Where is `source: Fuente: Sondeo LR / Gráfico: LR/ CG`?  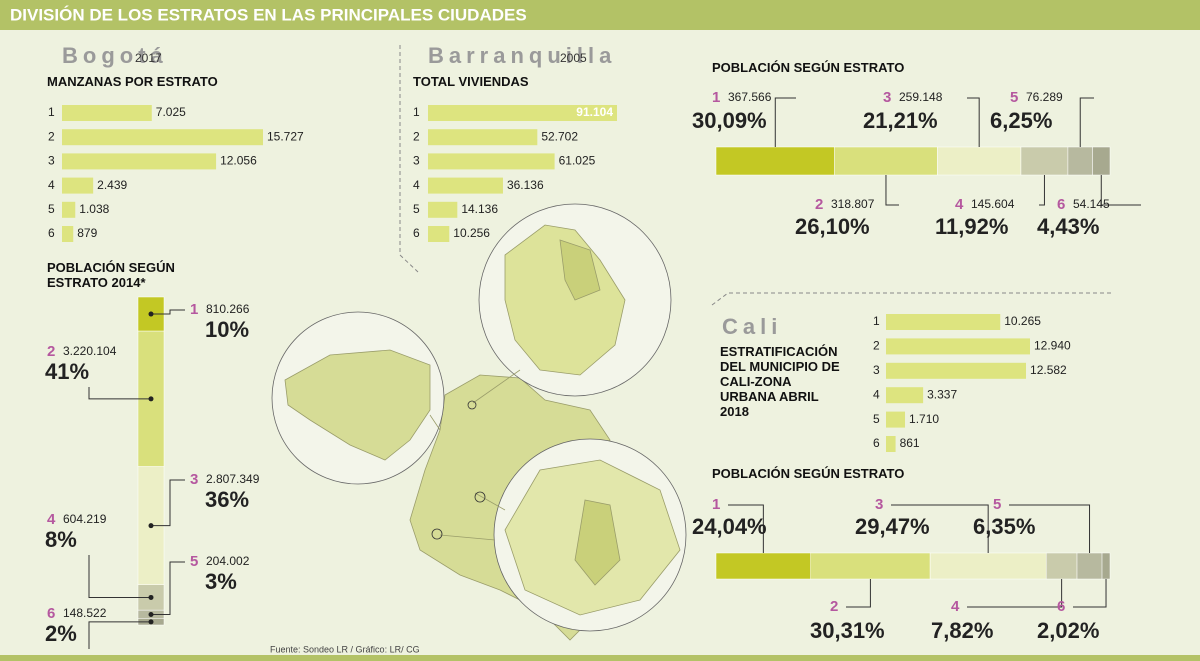 source: Fuente: Sondeo LR / Gráfico: LR/ CG is located at coordinates (345, 649).